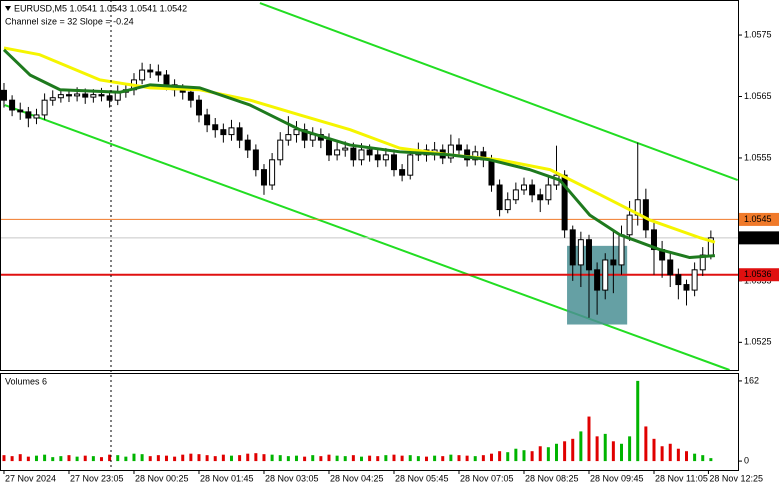 This screenshot has width=781, height=489. What do you see at coordinates (97, 478) in the screenshot?
I see `x-tick-label: 27 Nov 23:05` at bounding box center [97, 478].